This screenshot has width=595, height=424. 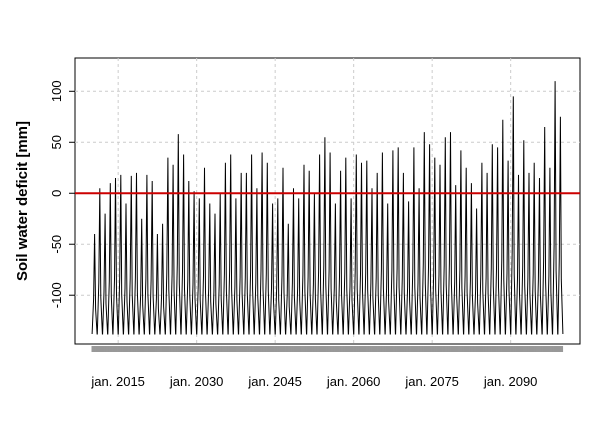 I want to click on x-tick-label: jan. 2030, so click(x=196, y=381).